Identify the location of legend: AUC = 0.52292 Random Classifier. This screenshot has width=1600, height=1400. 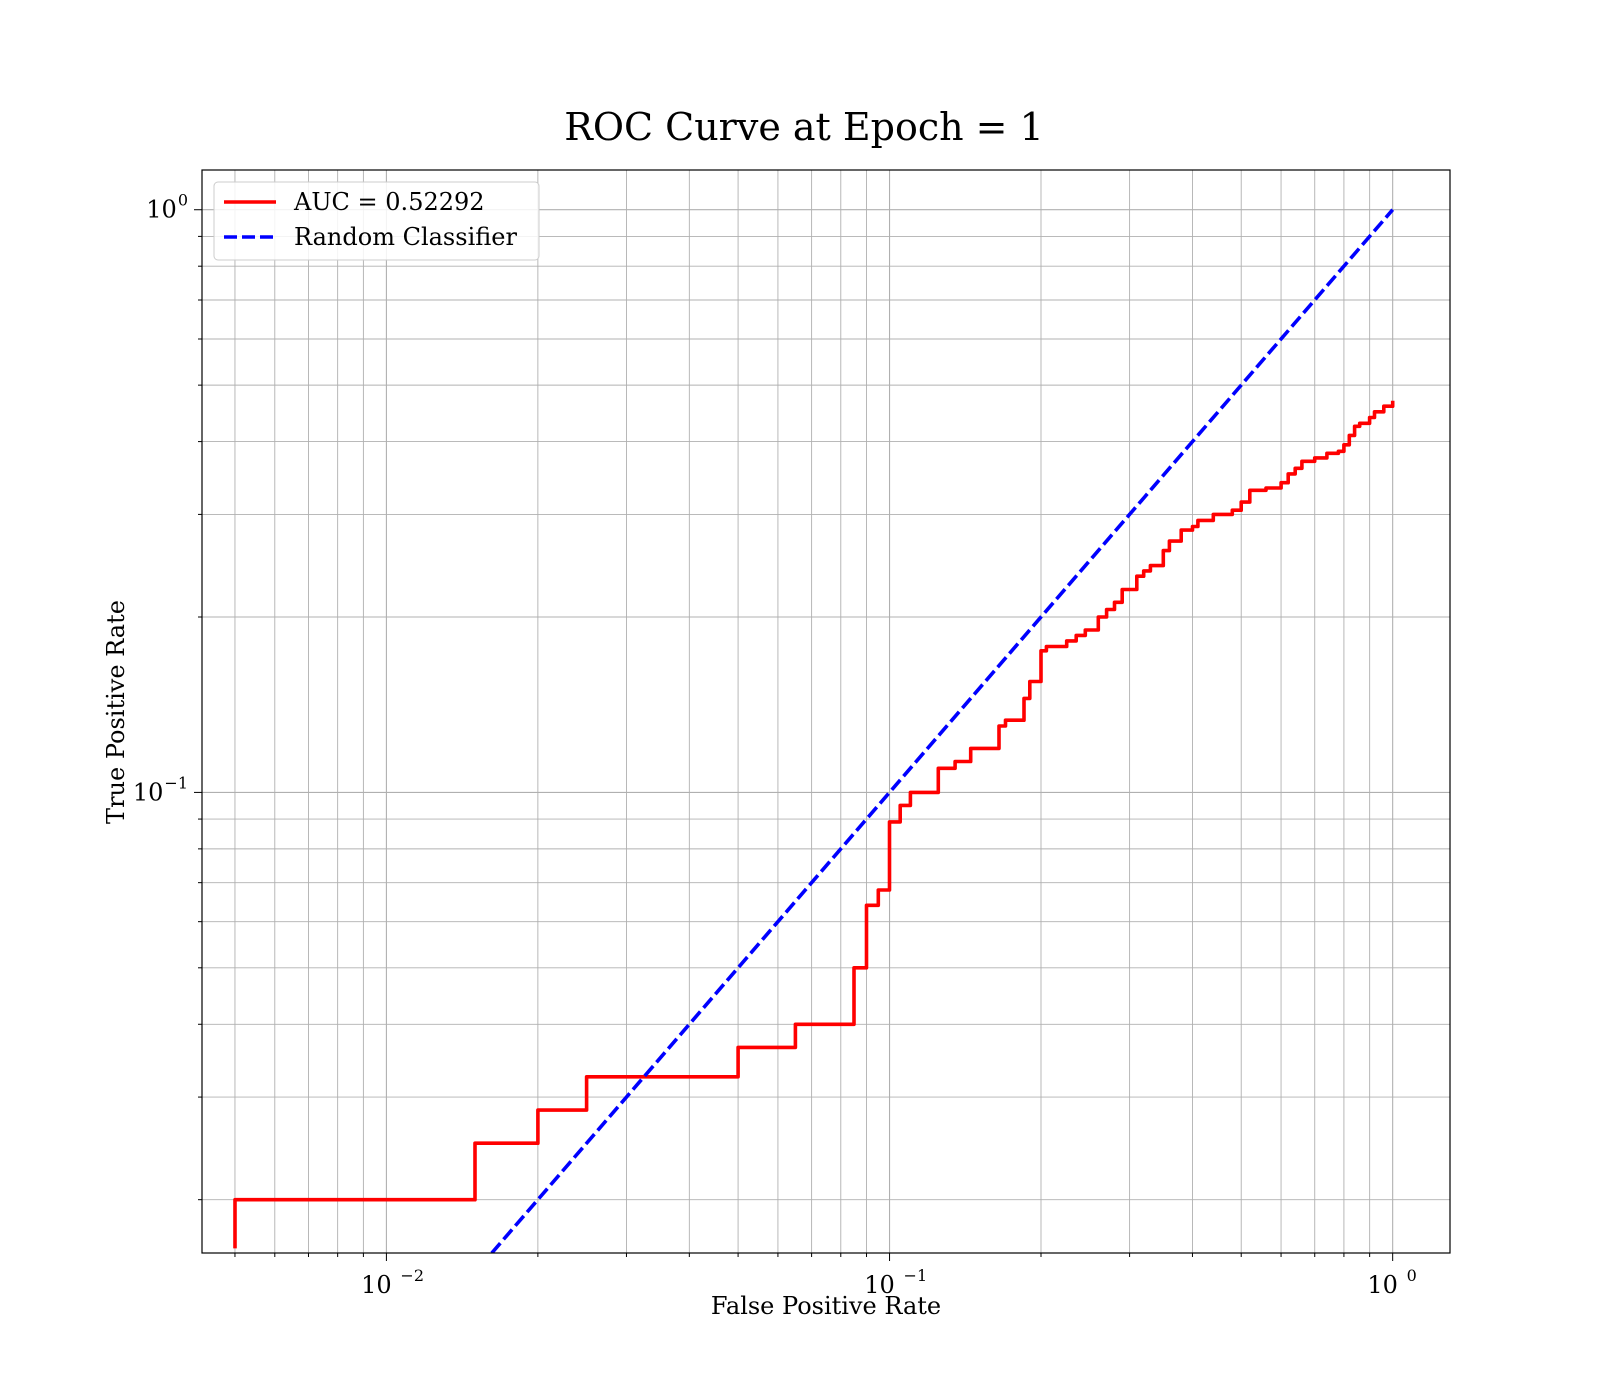
(376, 221).